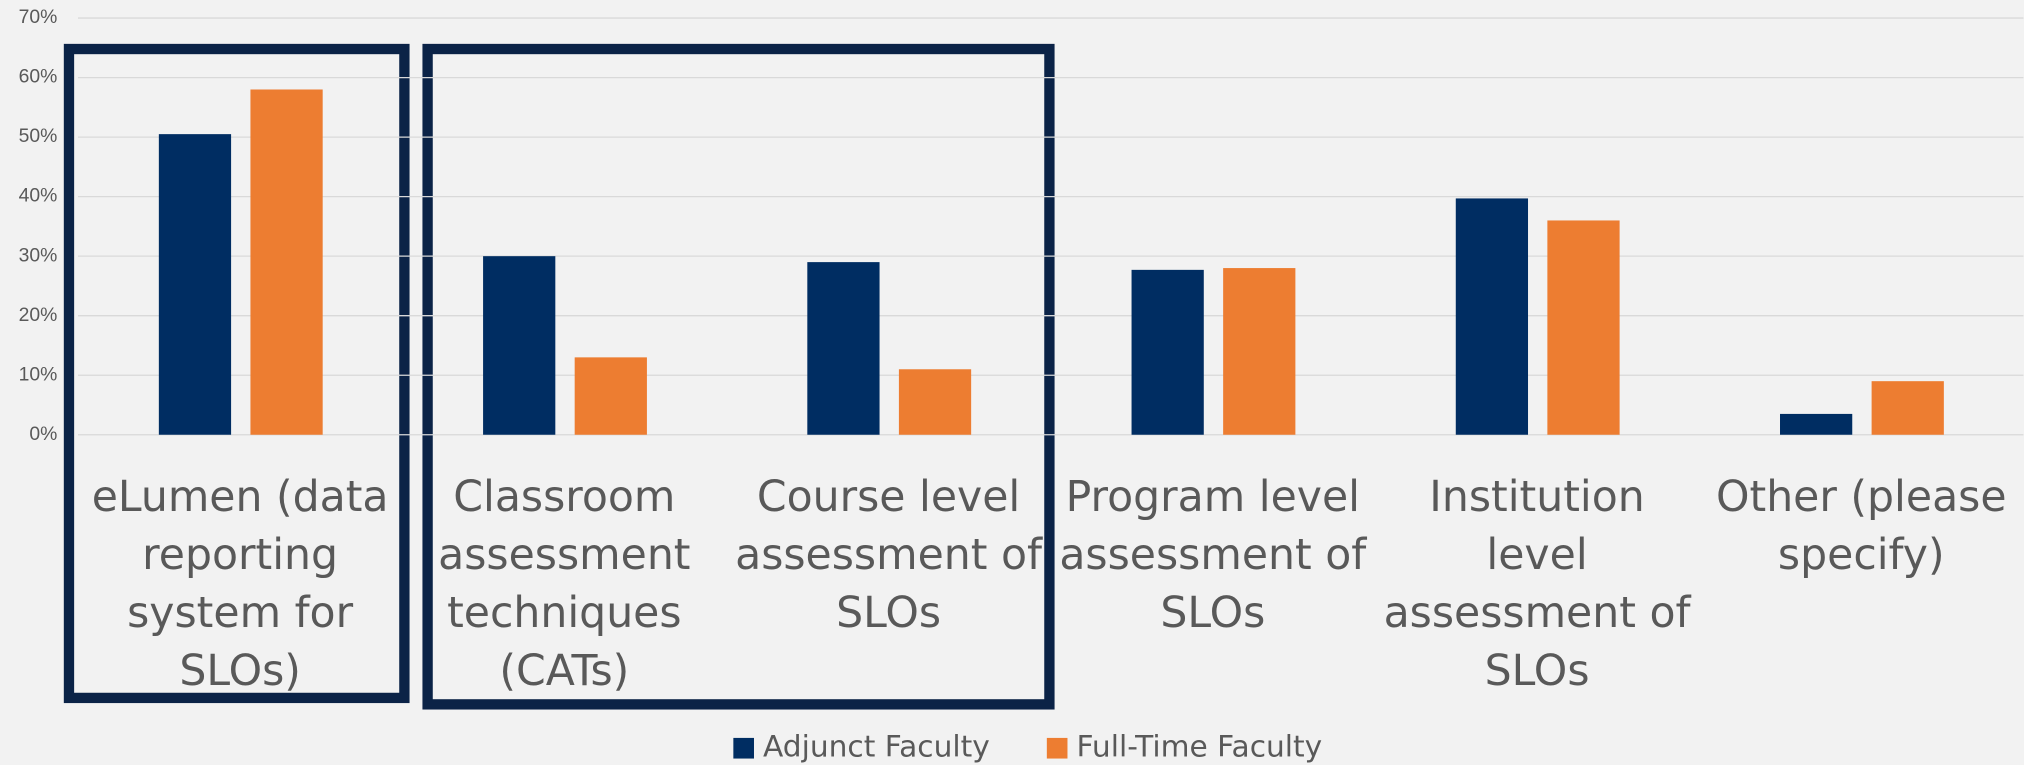  What do you see at coordinates (38, 255) in the screenshot?
I see `y-tick-label: 30%` at bounding box center [38, 255].